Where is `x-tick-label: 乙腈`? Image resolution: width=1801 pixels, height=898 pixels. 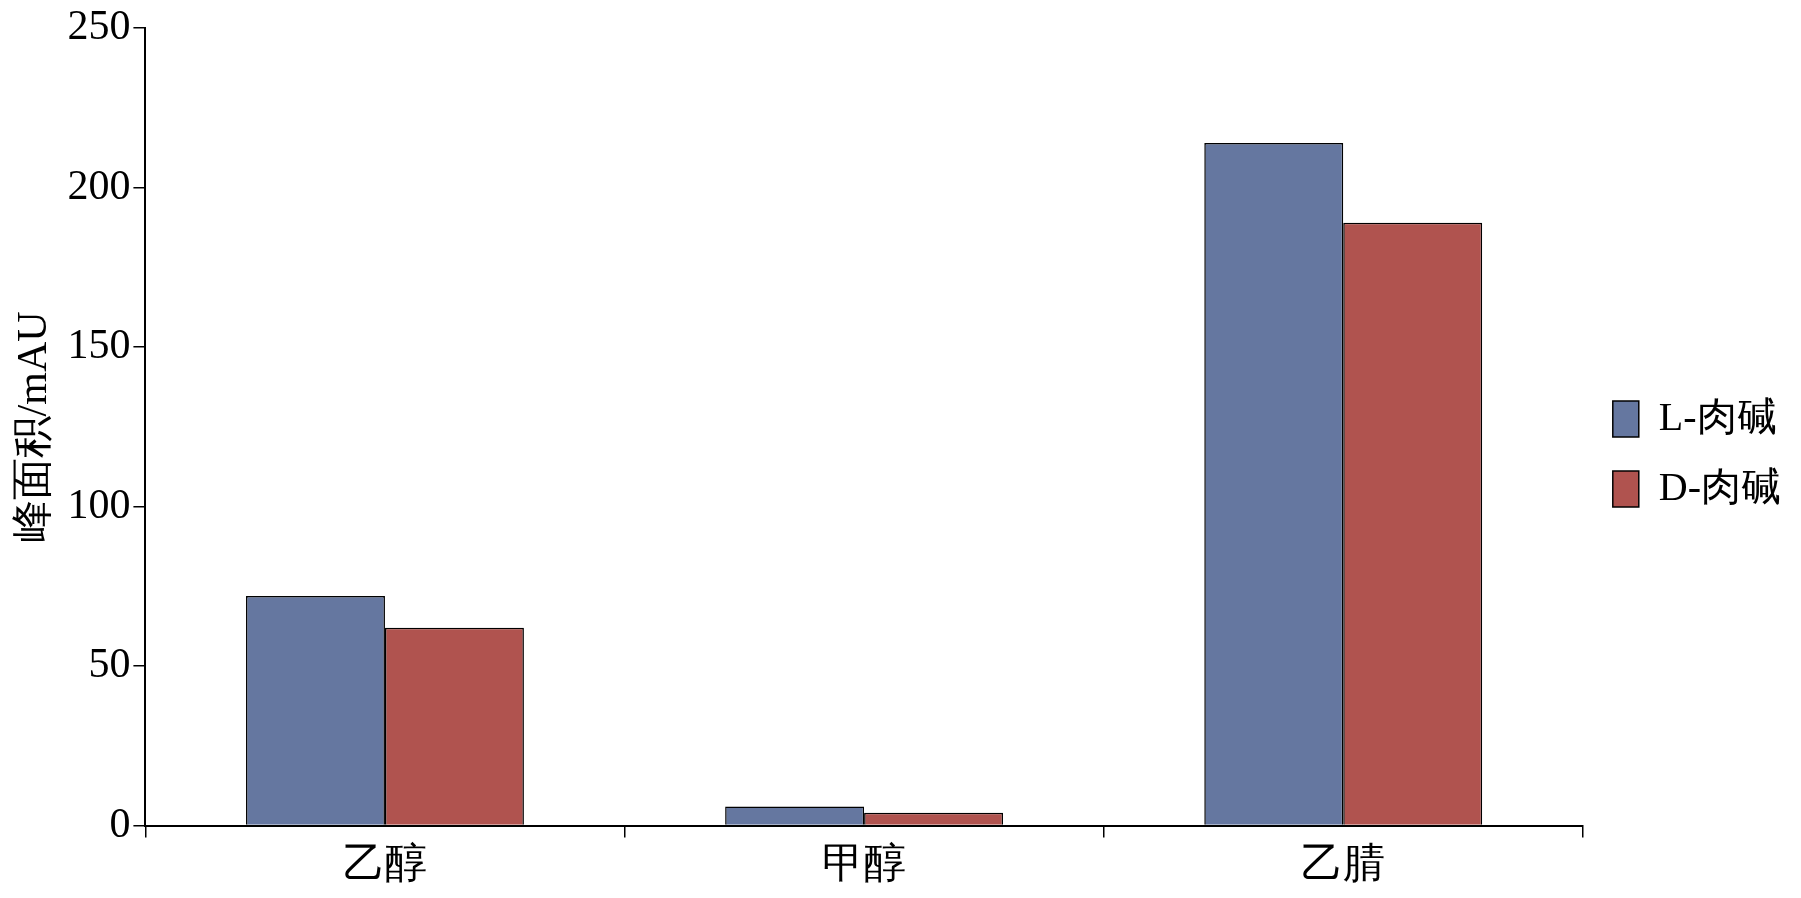
x-tick-label: 乙腈 is located at coordinates (1343, 862).